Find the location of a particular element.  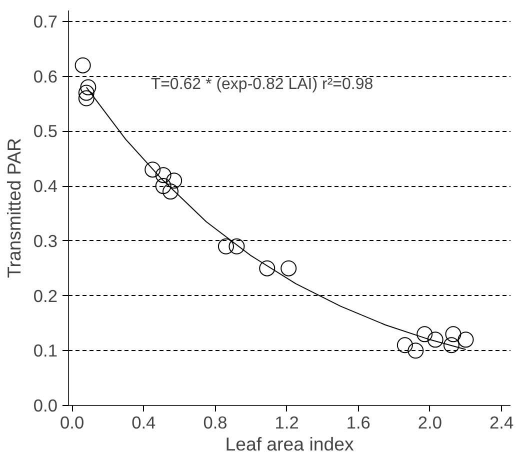

y-tick-label: 0.2 is located at coordinates (45, 296).